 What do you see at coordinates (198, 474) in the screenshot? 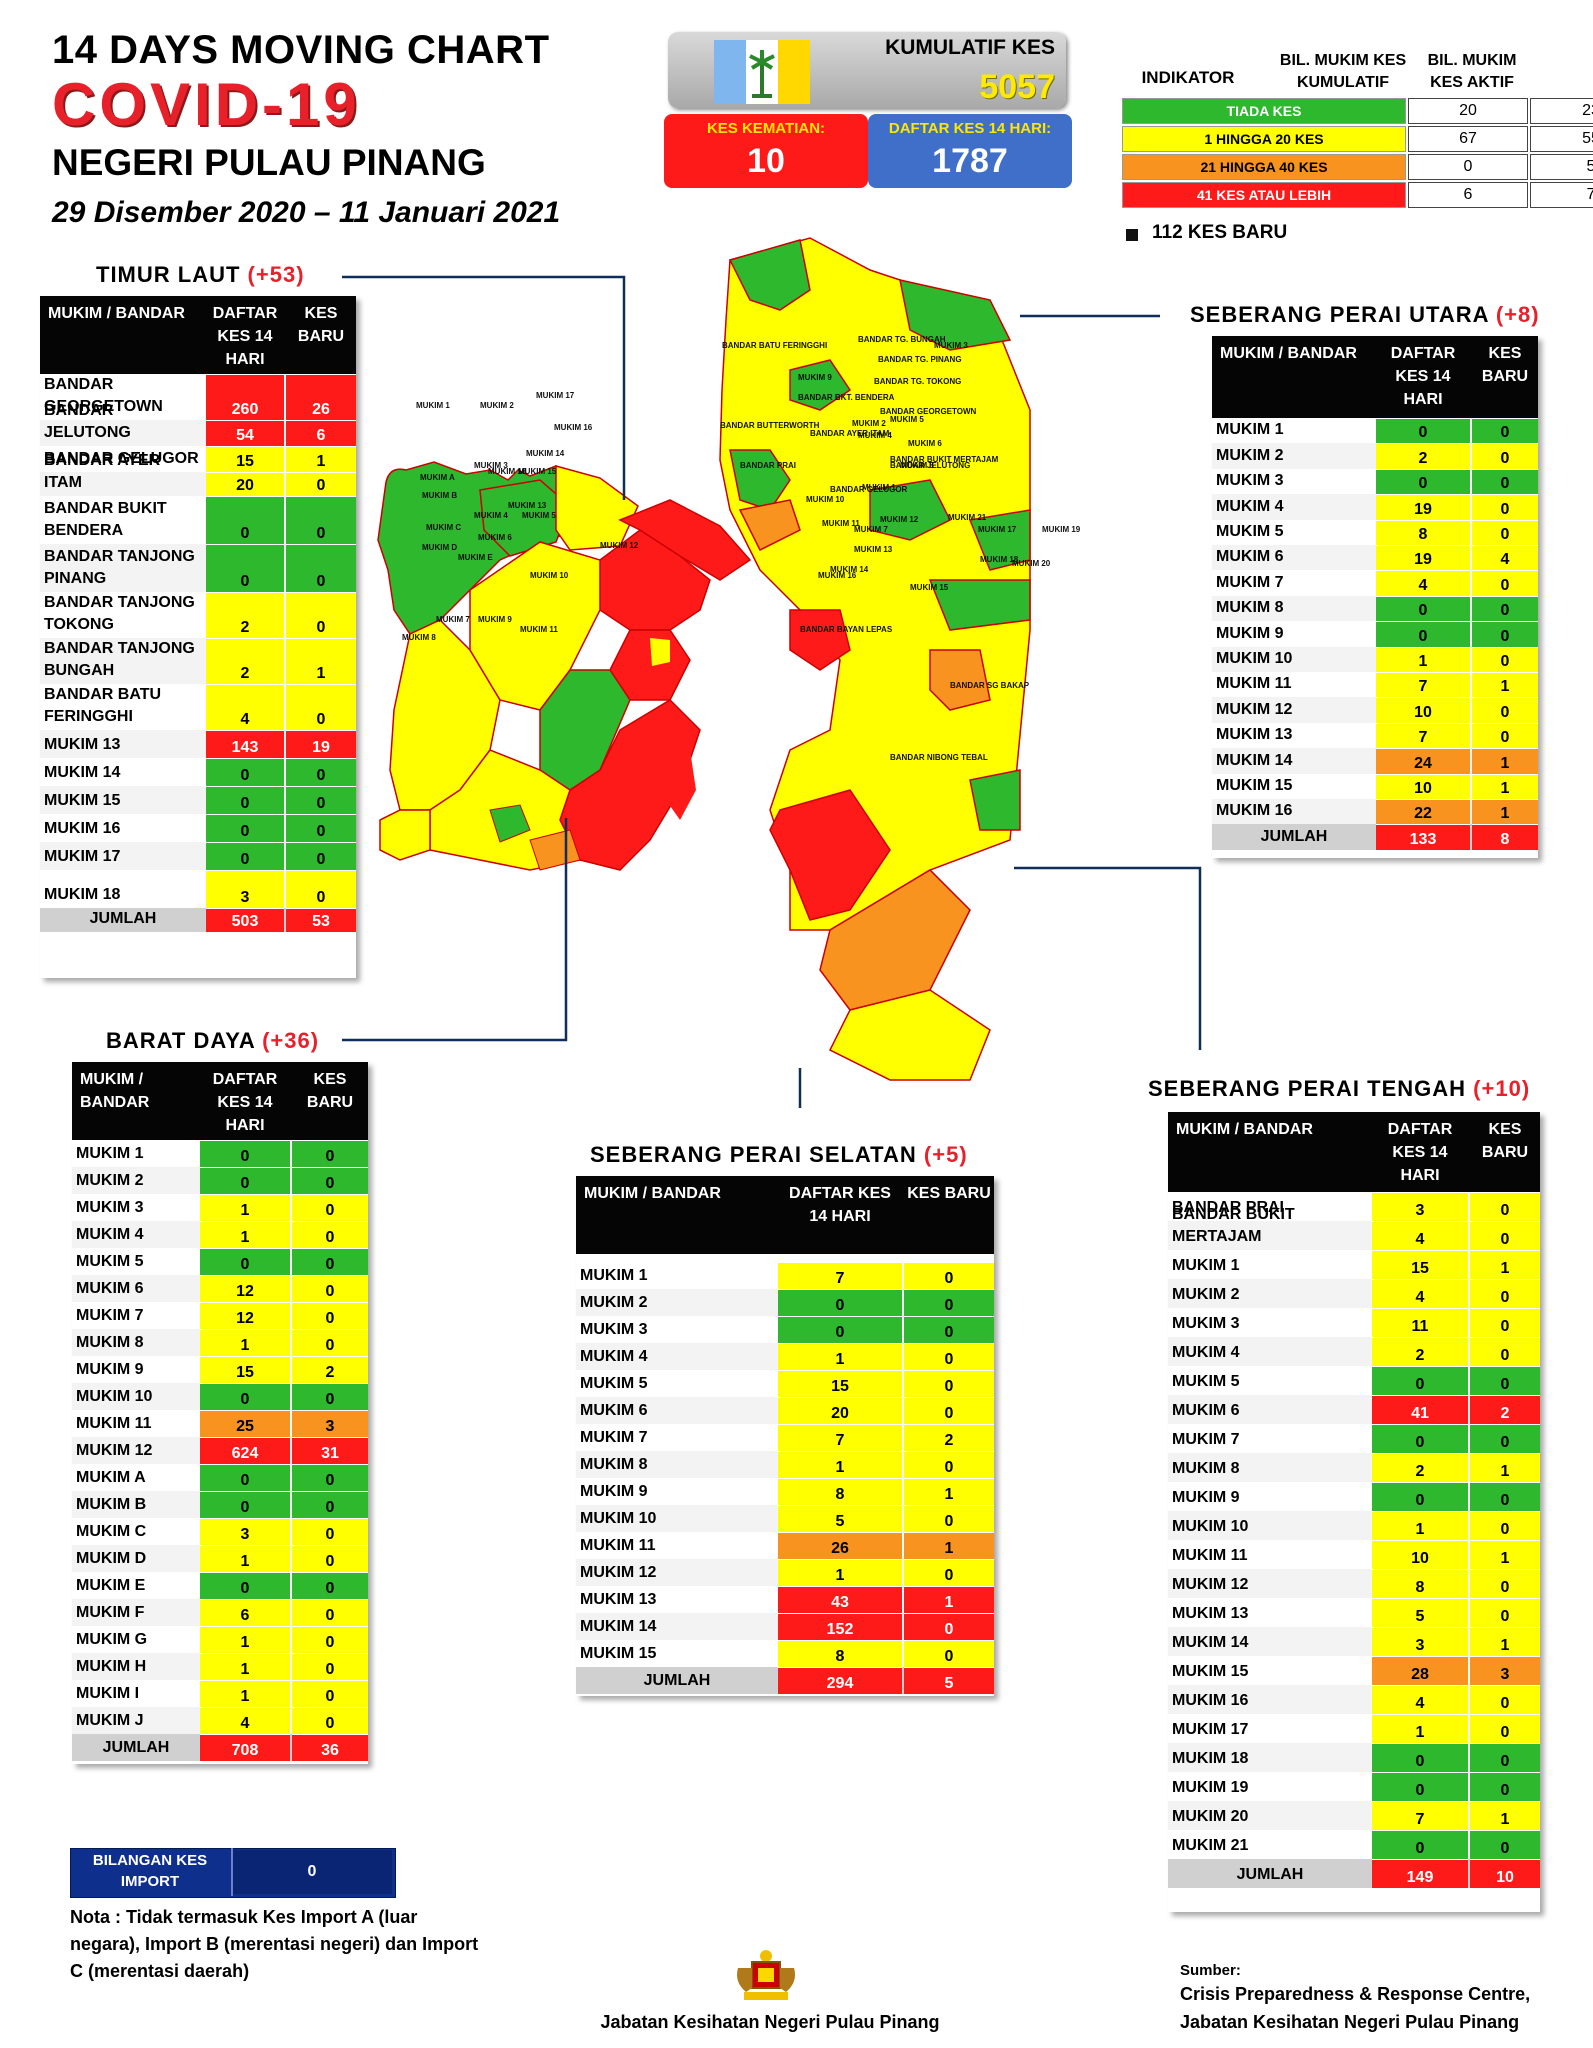
I see `table-row: BANDAR AYER ITAM 20 0` at bounding box center [198, 474].